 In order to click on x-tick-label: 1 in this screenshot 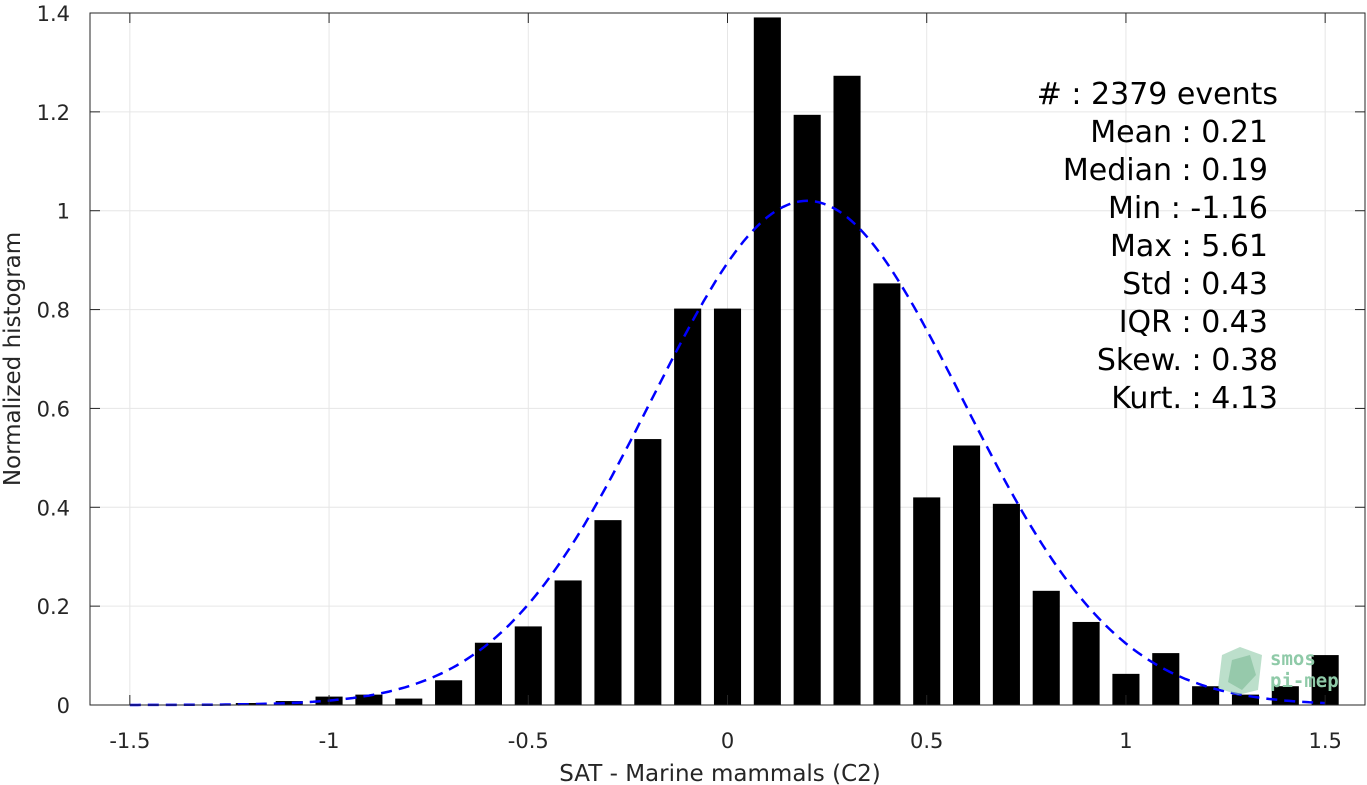, I will do `click(1125, 741)`.